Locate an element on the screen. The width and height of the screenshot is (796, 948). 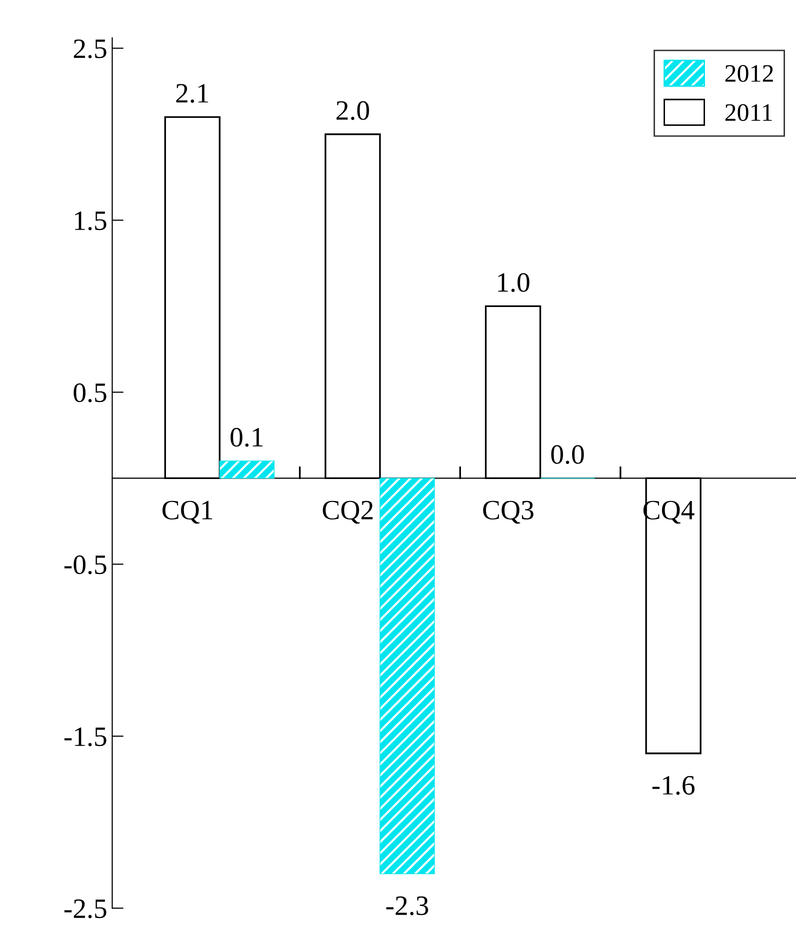
y-tick-label: 1.5 is located at coordinates (90, 221).